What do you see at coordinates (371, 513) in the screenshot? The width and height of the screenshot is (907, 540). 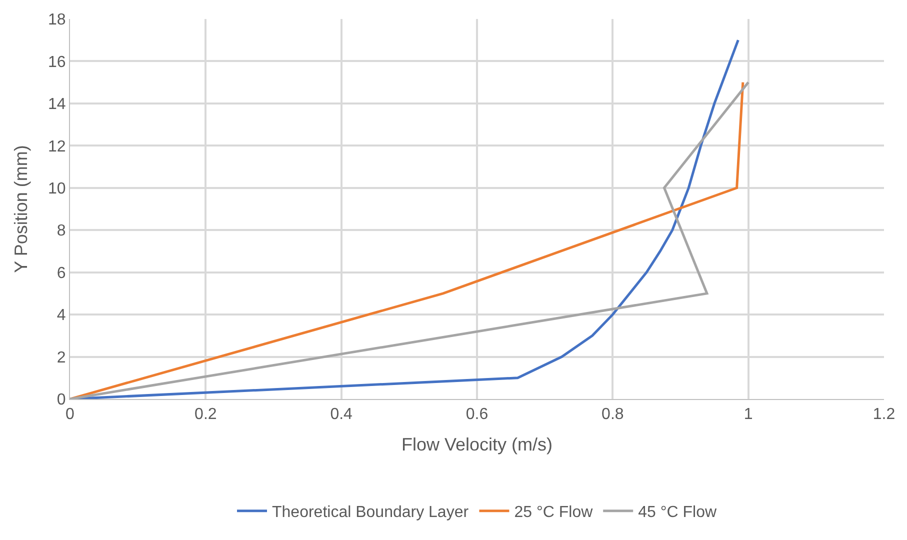 I see `legend-label: Theoretical Boundary Layer` at bounding box center [371, 513].